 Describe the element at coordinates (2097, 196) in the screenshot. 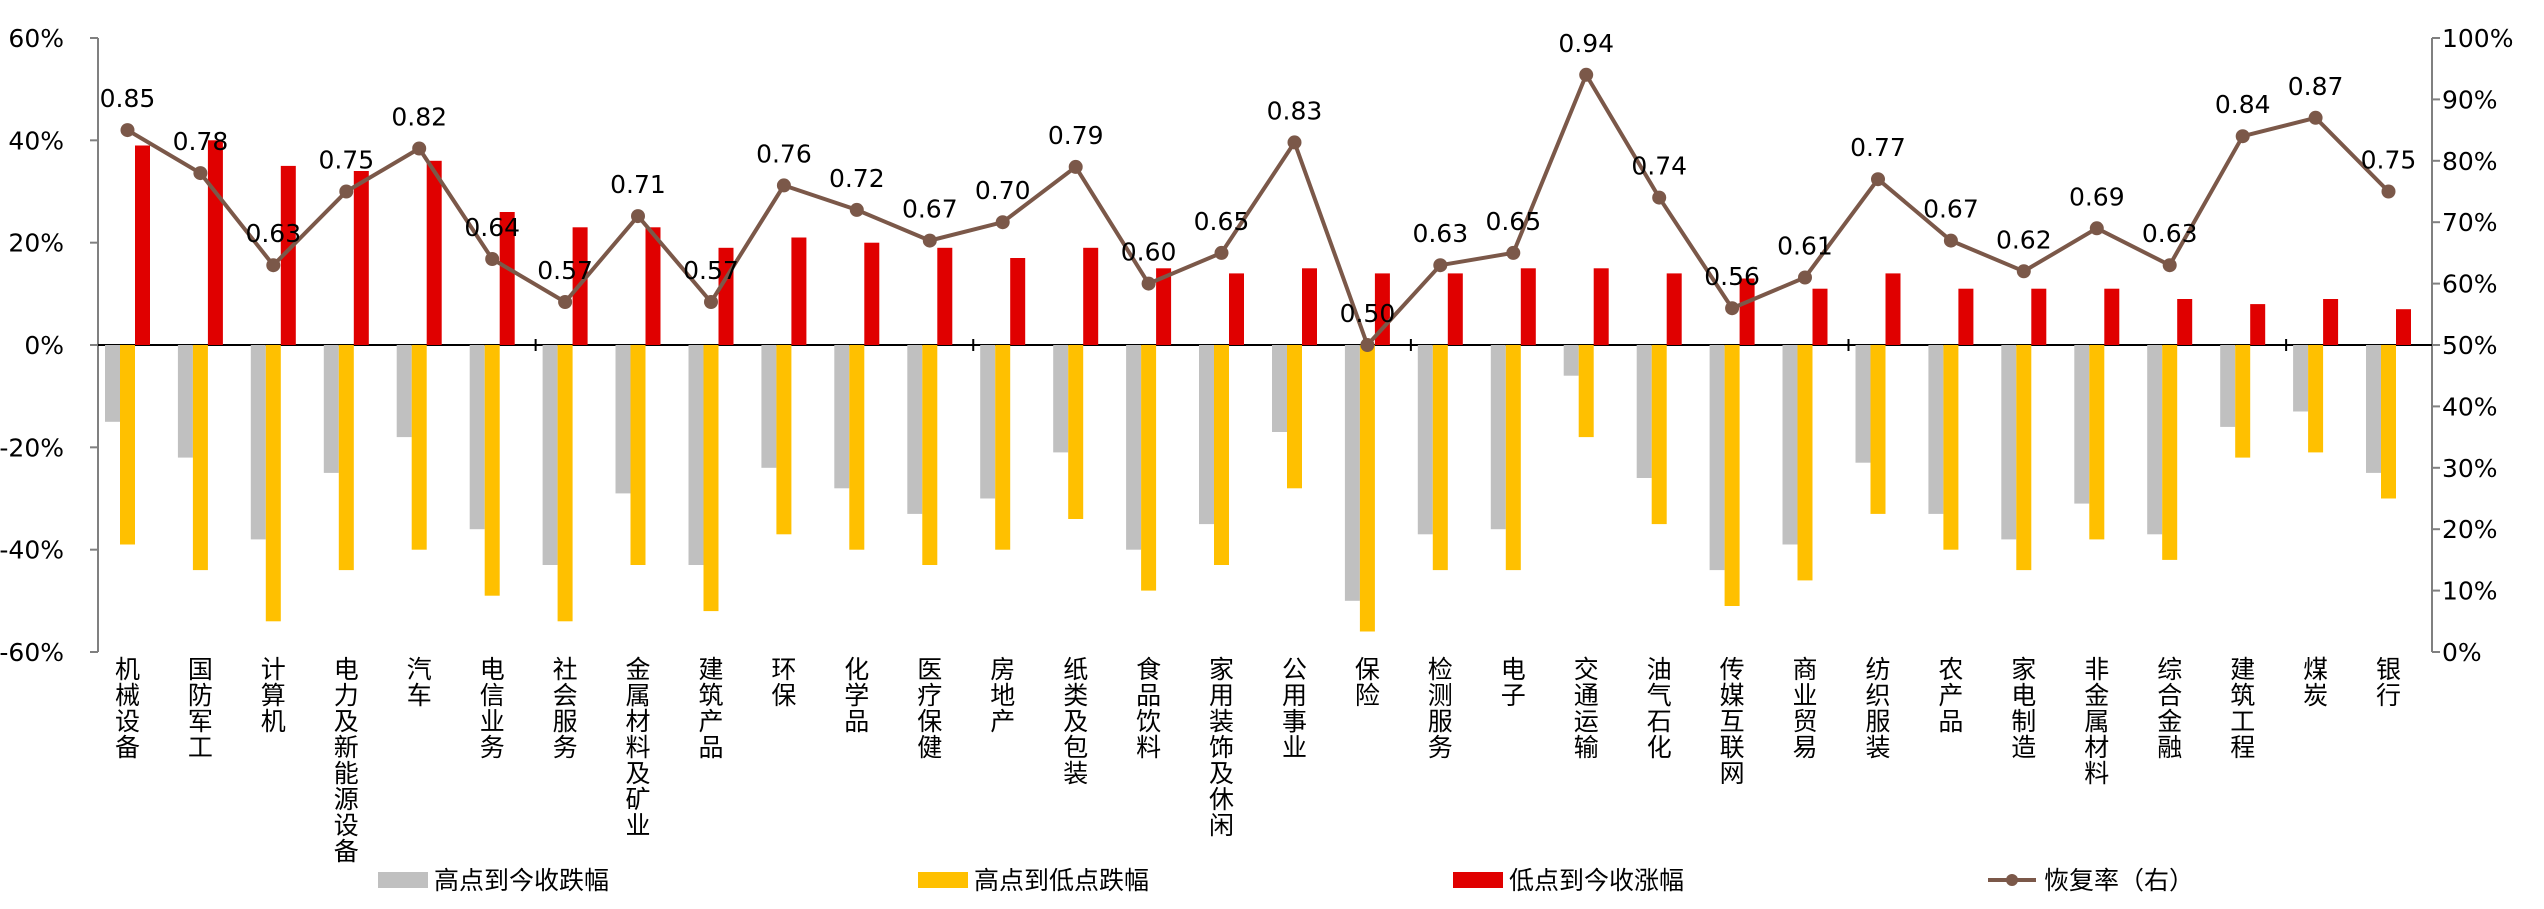

I see `recovery-rate-label: 0.69` at that location.